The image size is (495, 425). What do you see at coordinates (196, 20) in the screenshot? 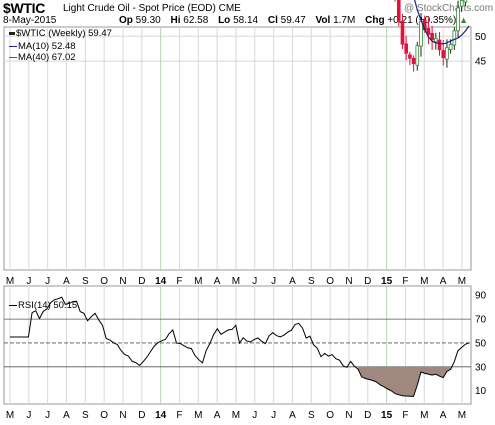
I see `high-value: 62.58` at bounding box center [196, 20].